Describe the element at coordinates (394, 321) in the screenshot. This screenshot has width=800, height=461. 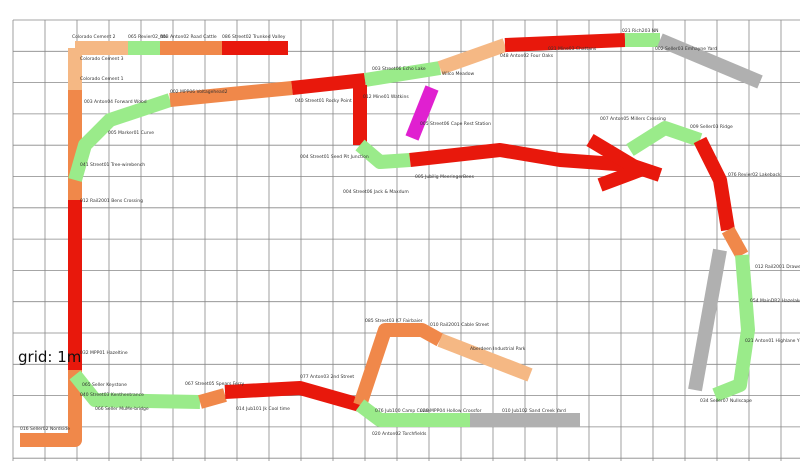
I see `track-label: 085 Street03 K7 Fairbaier` at that location.